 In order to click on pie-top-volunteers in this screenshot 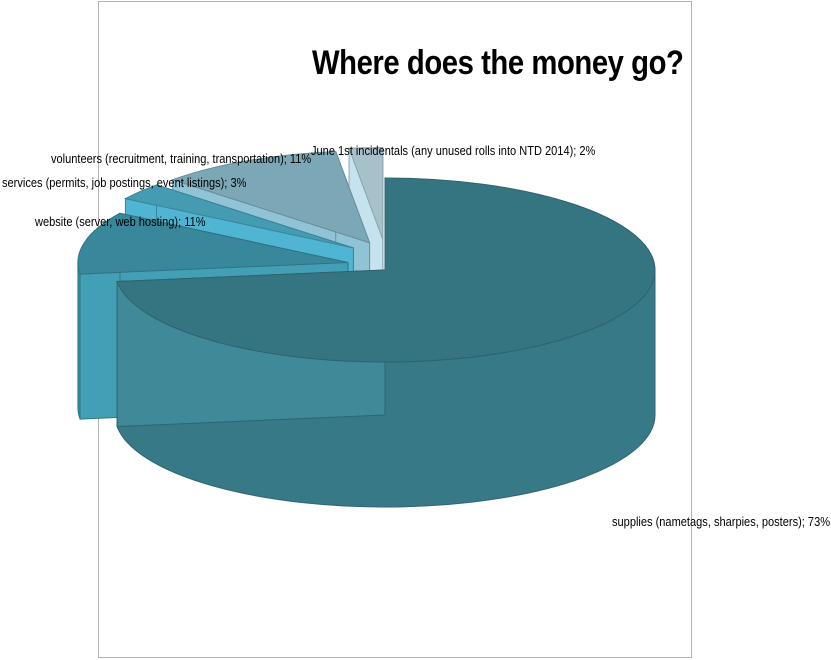, I will do `click(271, 197)`.